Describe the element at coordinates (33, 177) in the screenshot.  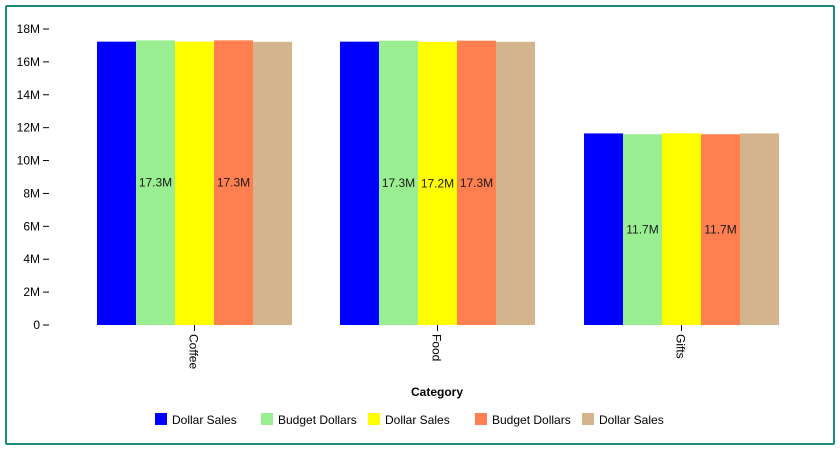
I see `y-axis: 0 2M 4M 6M 8M 10M 12M 14M 16M 18M` at that location.